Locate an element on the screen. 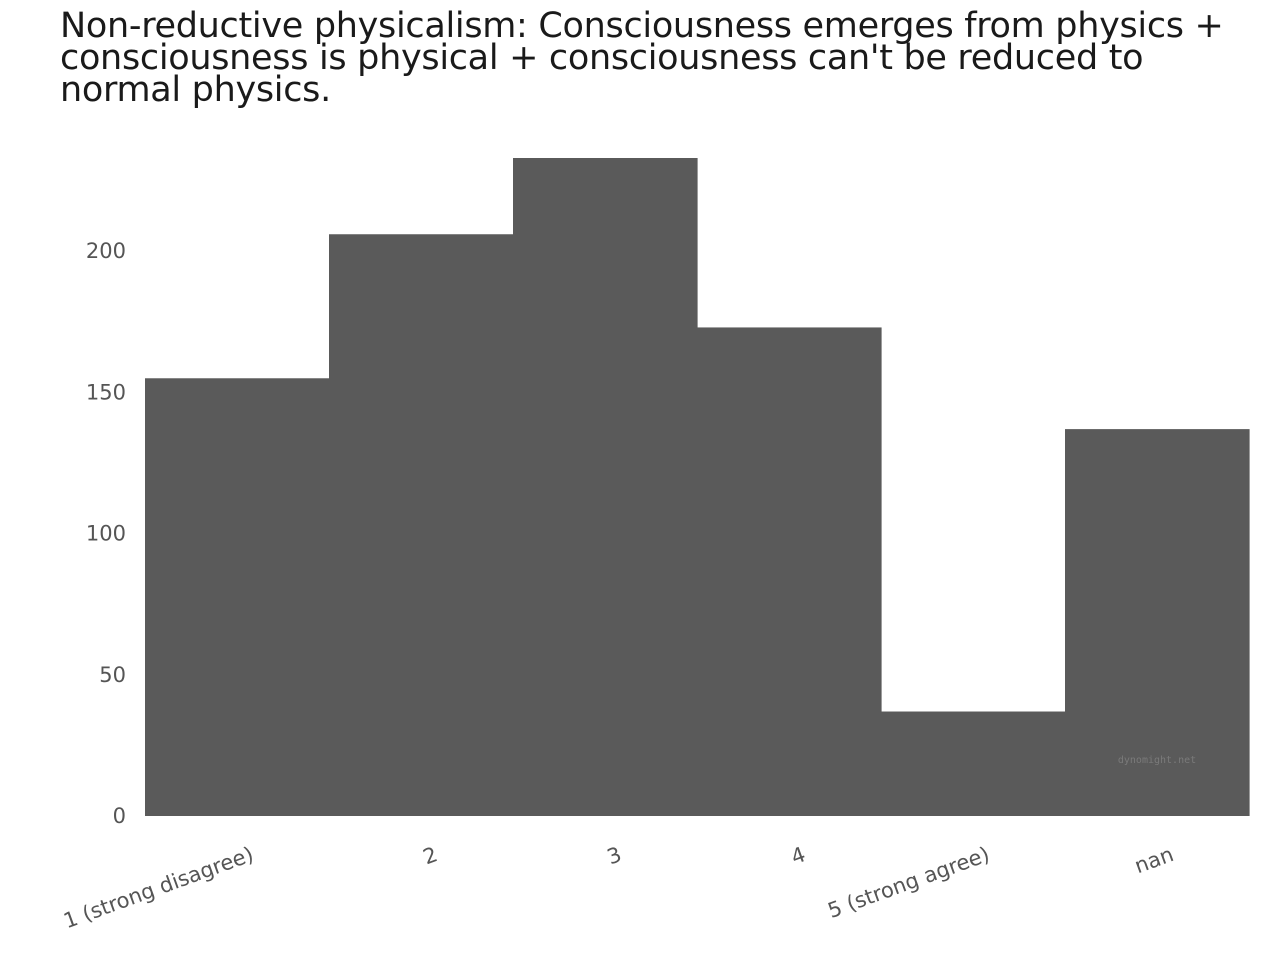 This screenshot has width=1280, height=960. y-tick-label-2: 100 is located at coordinates (106, 534).